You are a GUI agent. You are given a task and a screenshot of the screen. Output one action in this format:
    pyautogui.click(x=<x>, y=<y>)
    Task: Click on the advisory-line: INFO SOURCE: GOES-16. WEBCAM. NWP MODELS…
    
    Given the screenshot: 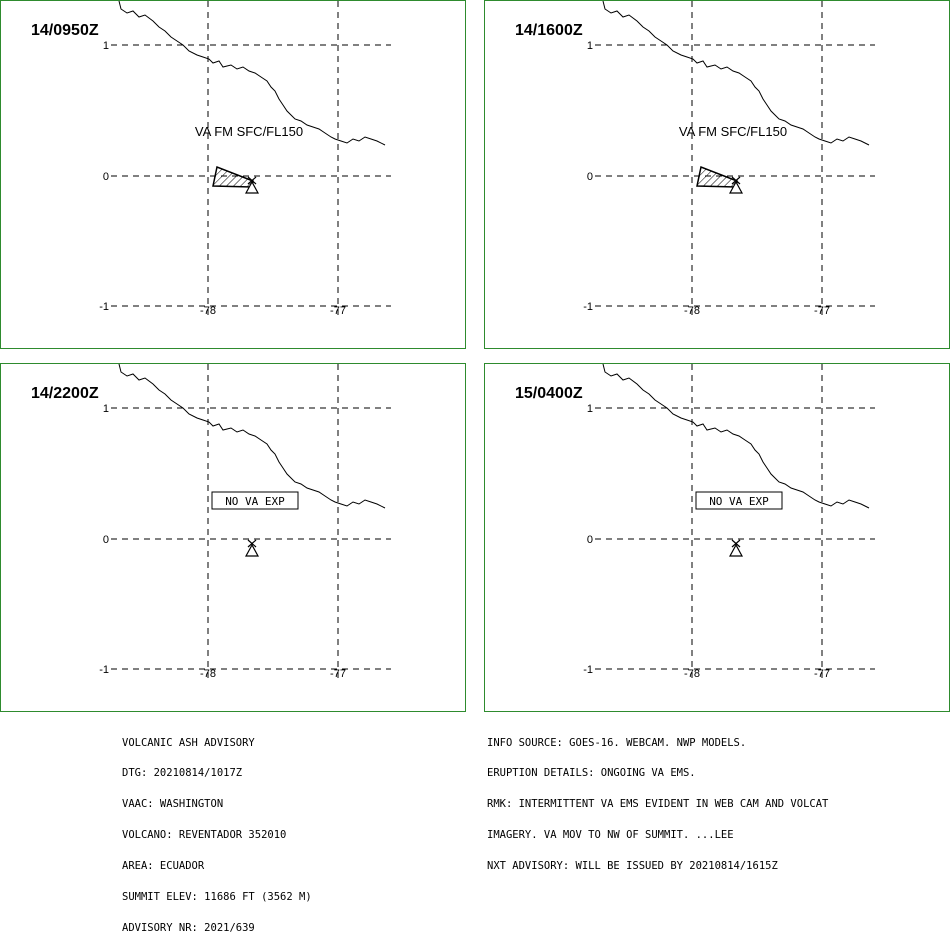 What is the action you would take?
    pyautogui.click(x=617, y=742)
    